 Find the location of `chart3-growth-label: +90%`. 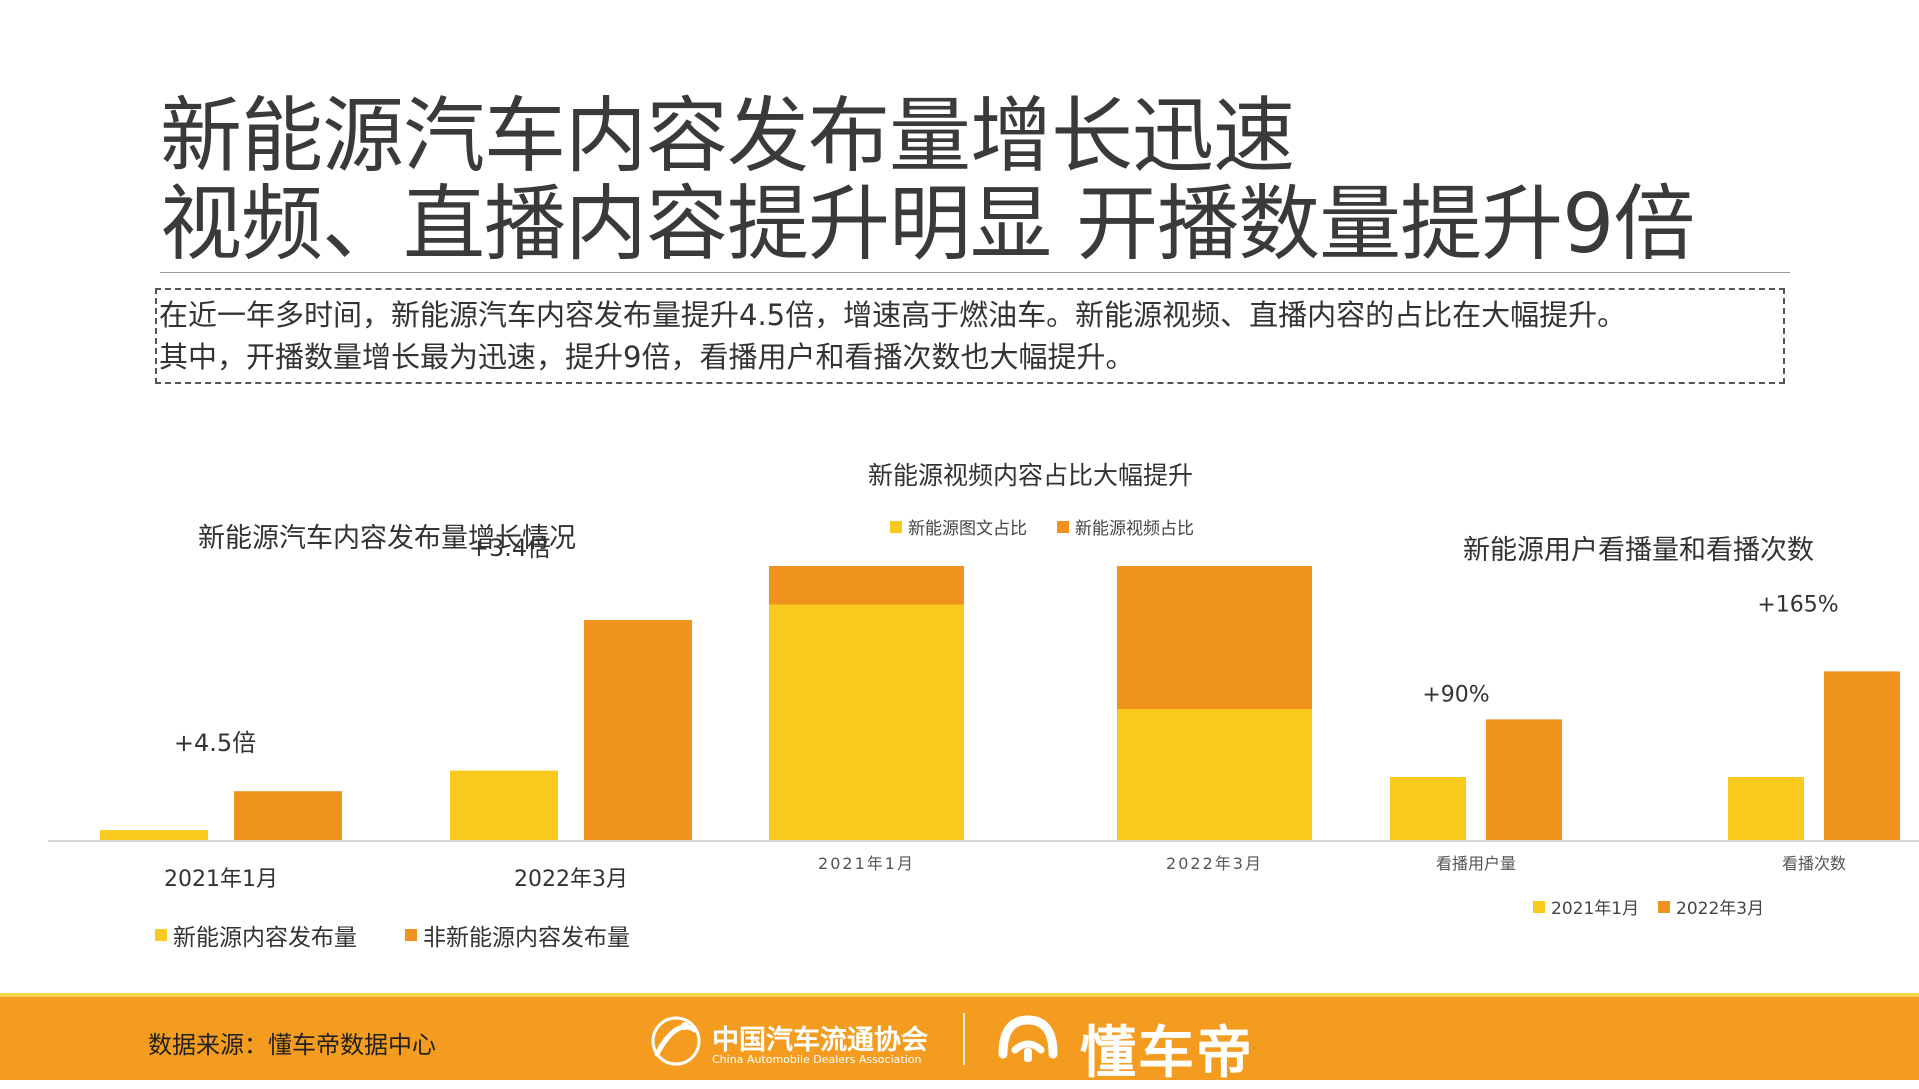

chart3-growth-label: +90% is located at coordinates (1455, 694).